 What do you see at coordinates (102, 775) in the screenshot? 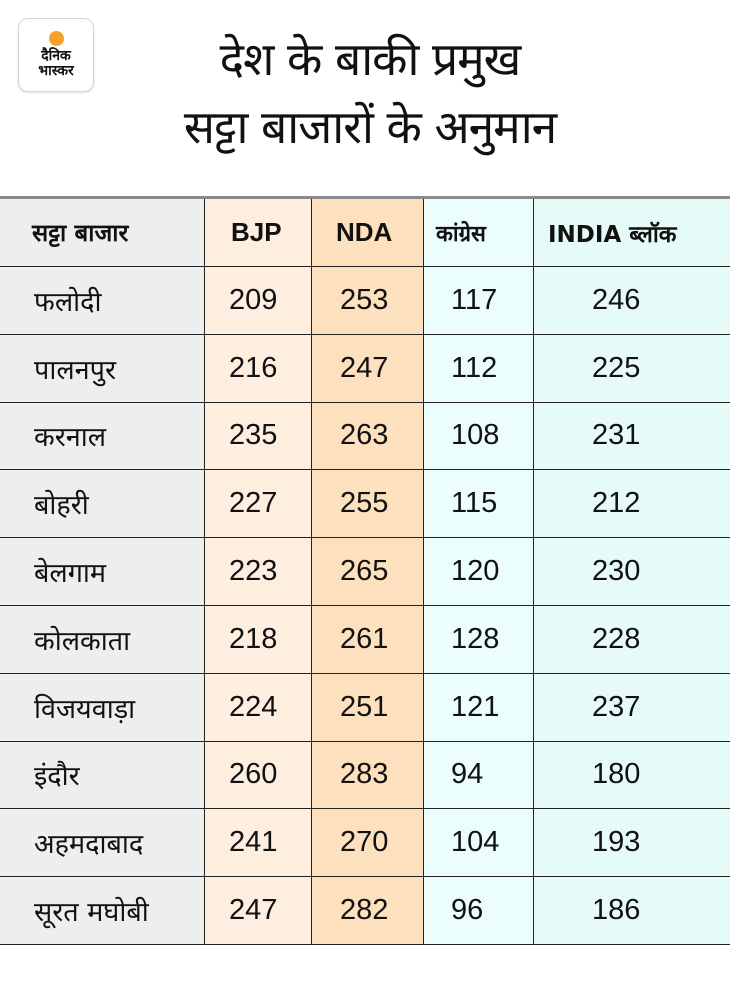
I see `cell-market: इंदौर` at bounding box center [102, 775].